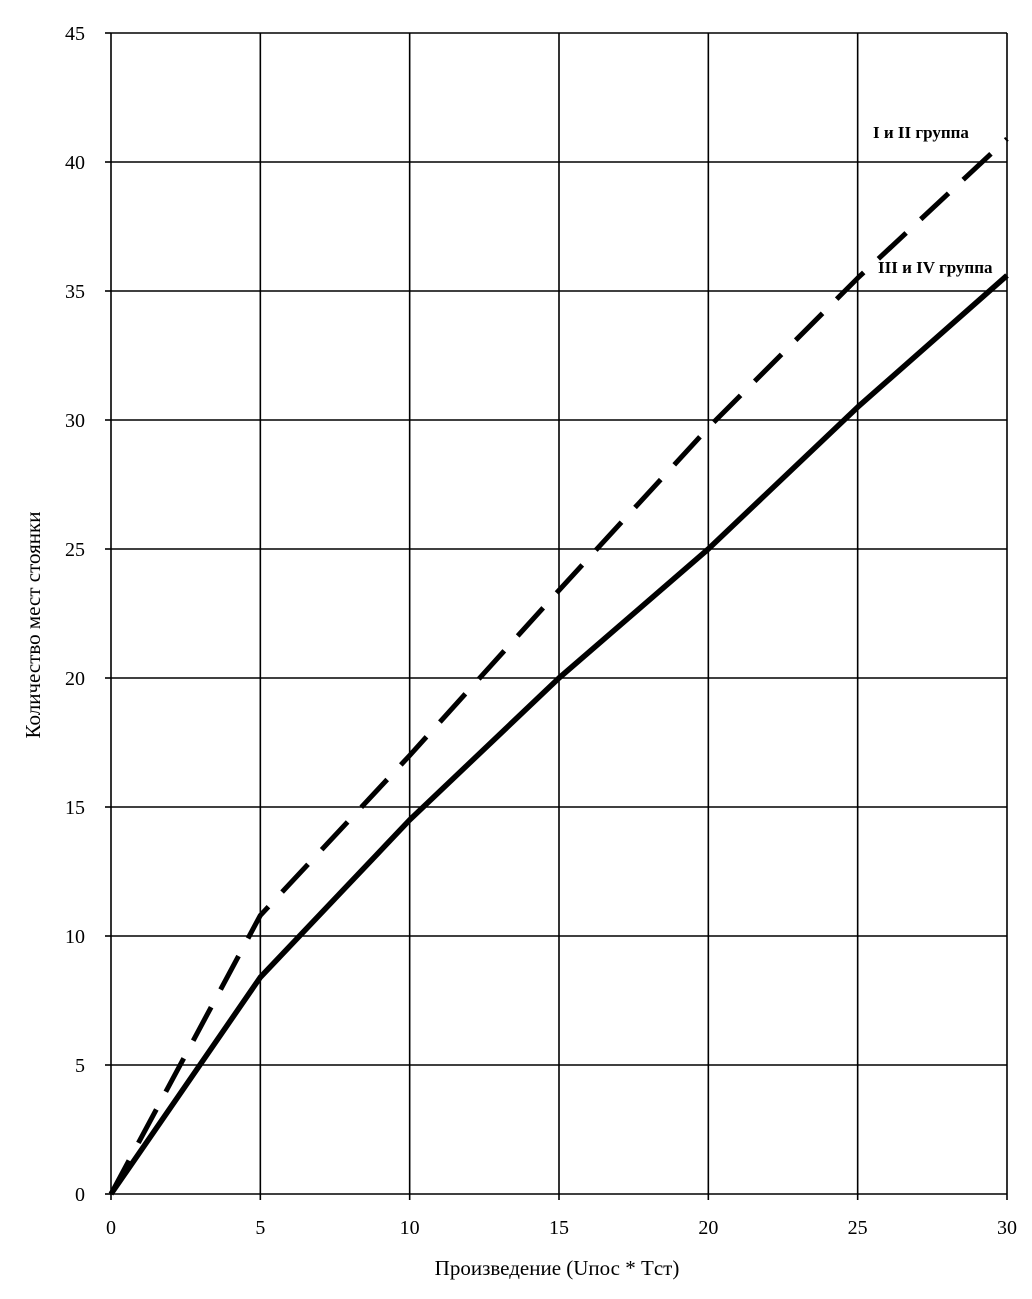 This screenshot has width=1032, height=1299. Describe the element at coordinates (75, 34) in the screenshot. I see `y-tick-label: 45` at that location.